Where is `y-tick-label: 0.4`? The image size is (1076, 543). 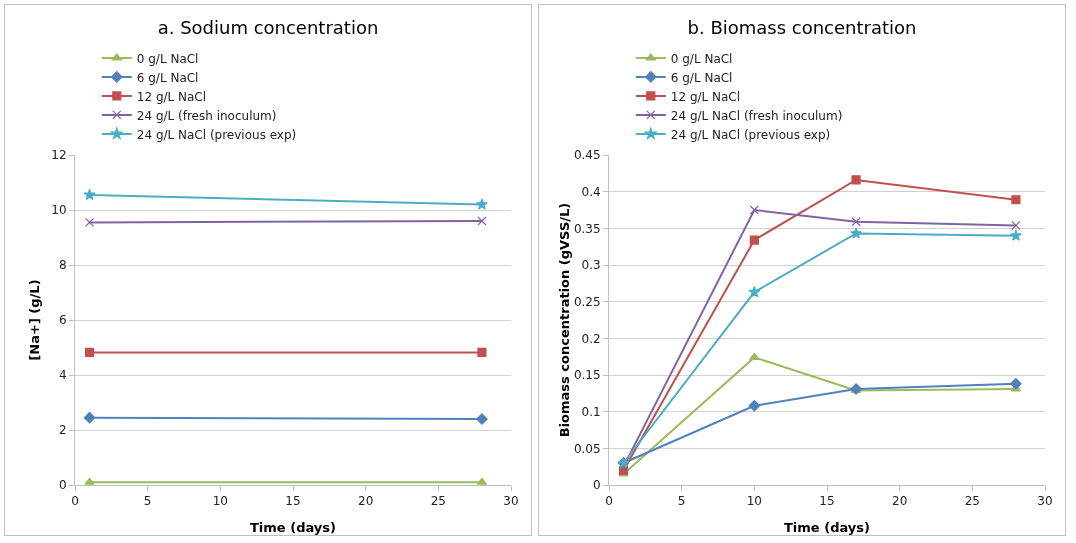
y-tick-label: 0.4 is located at coordinates (591, 191).